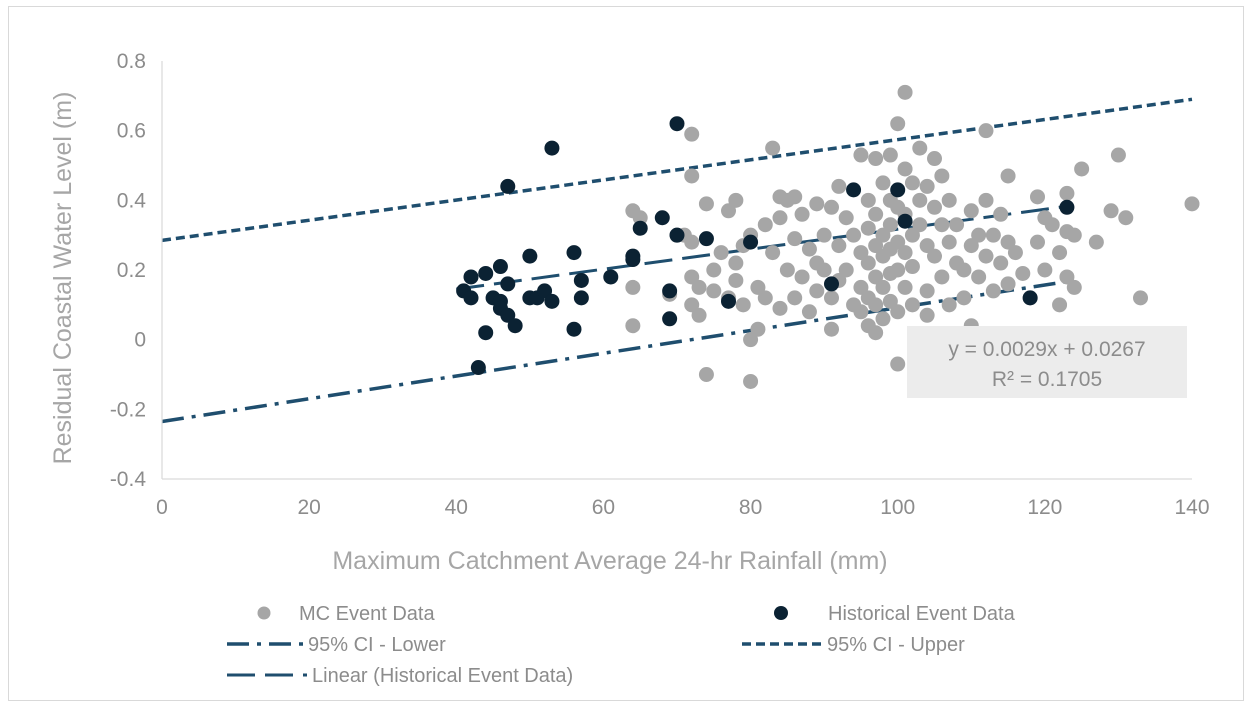  Describe the element at coordinates (922, 614) in the screenshot. I see `legend-label-historical: Historical Event Data` at that location.